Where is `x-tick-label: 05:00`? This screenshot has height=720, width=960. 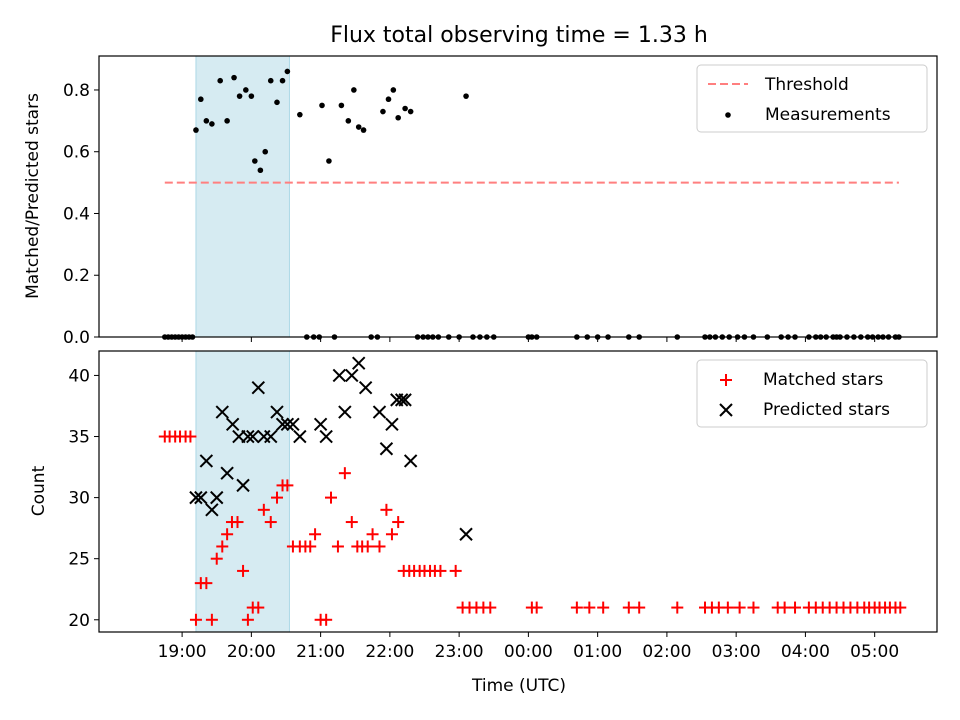 x-tick-label: 05:00 is located at coordinates (874, 652).